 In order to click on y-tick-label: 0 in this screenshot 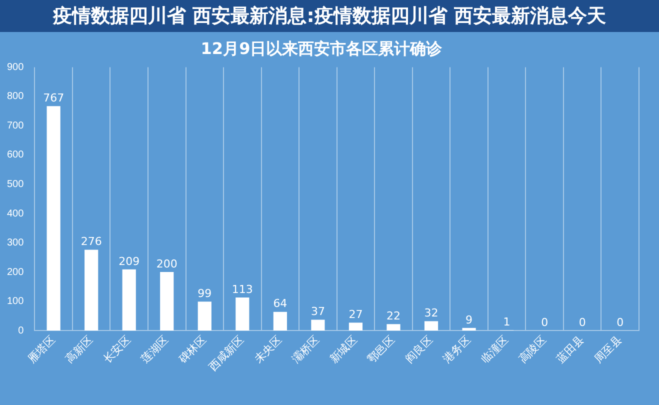, I will do `click(21, 330)`.